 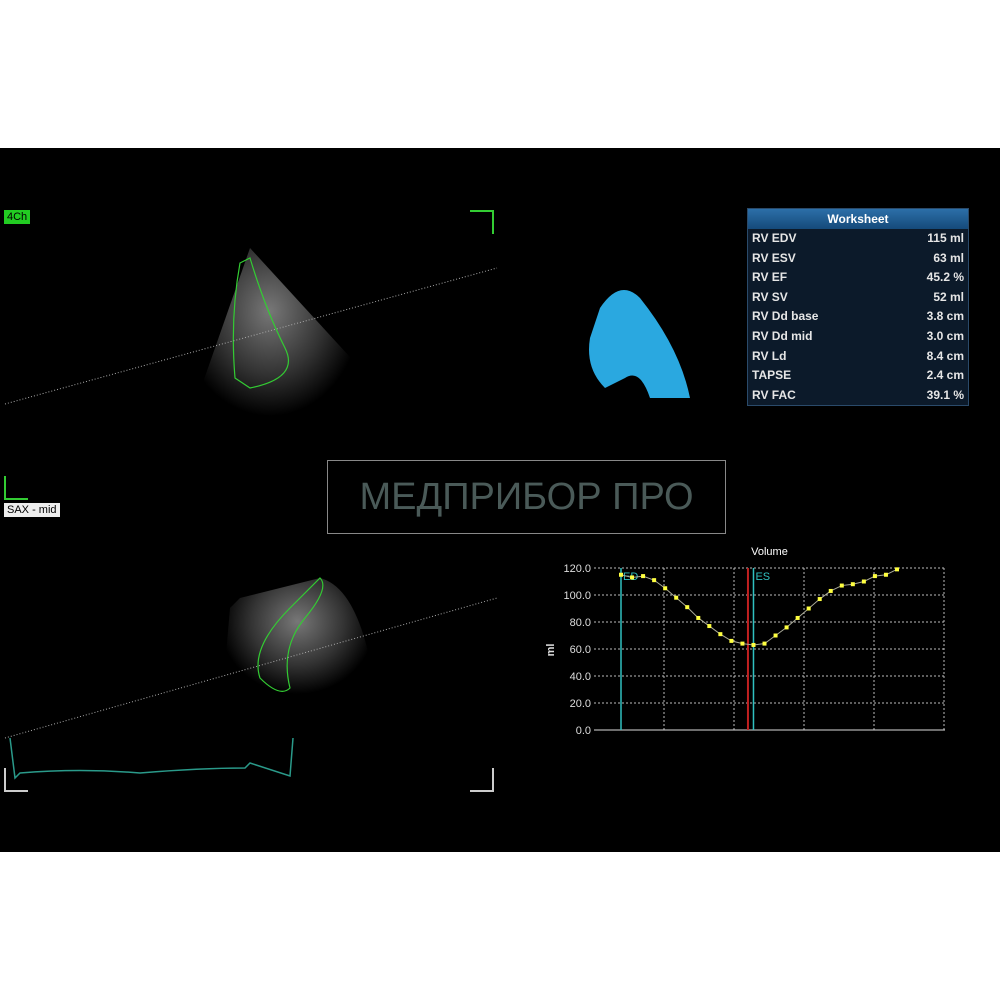 I want to click on measure-value: 39.1 %, so click(x=945, y=394).